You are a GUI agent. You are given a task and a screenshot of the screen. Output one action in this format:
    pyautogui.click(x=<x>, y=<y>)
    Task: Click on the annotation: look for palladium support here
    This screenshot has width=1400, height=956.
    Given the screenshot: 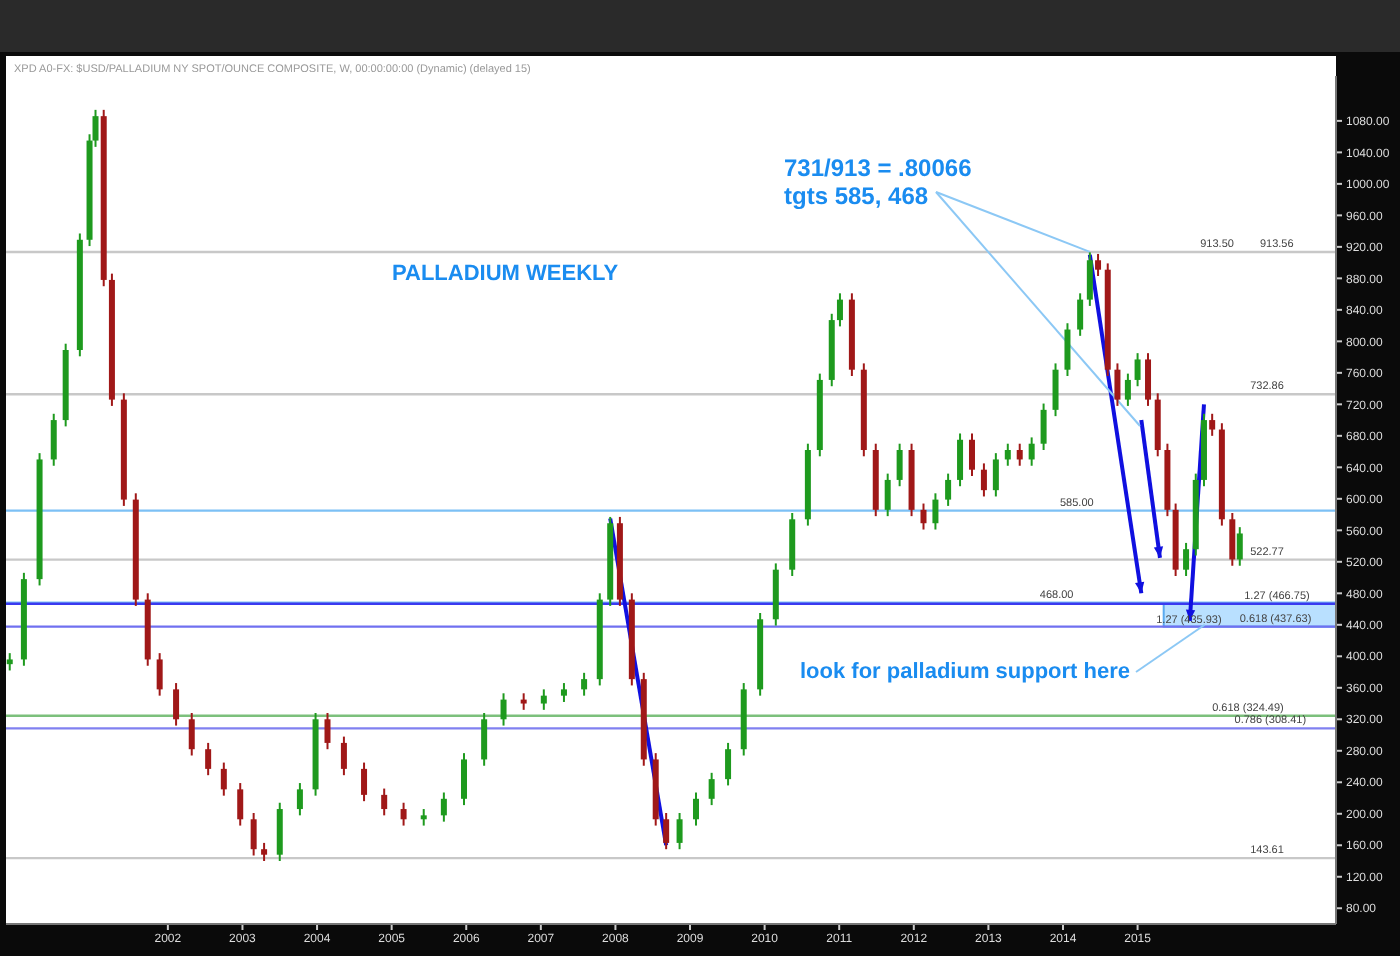 What is the action you would take?
    pyautogui.click(x=965, y=672)
    